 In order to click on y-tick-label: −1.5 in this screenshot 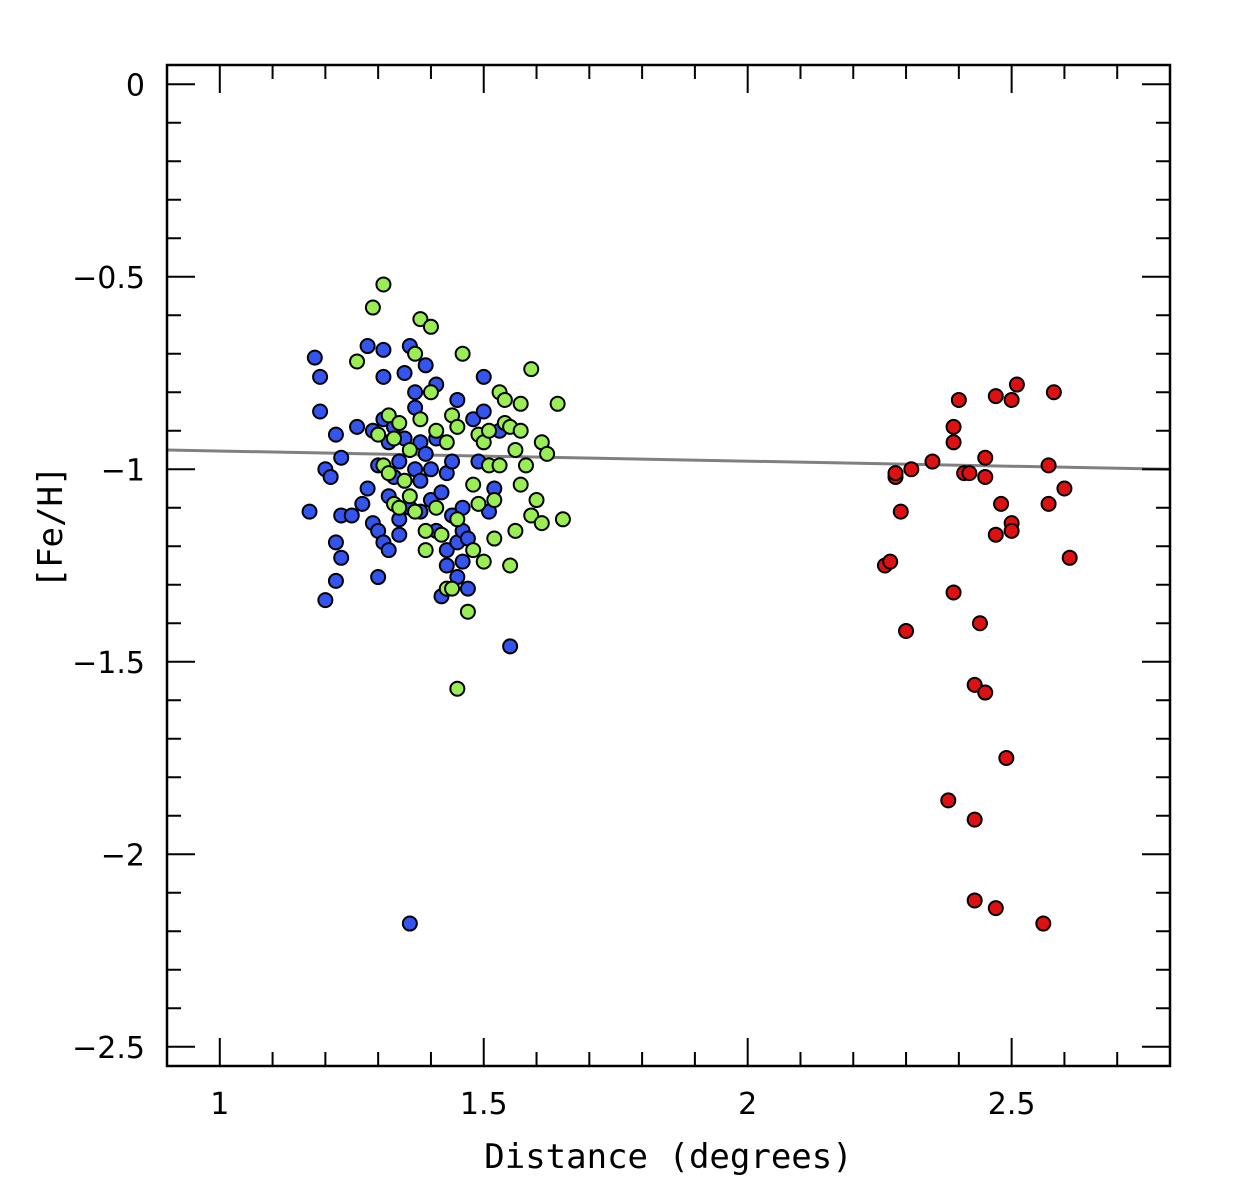, I will do `click(108, 663)`.